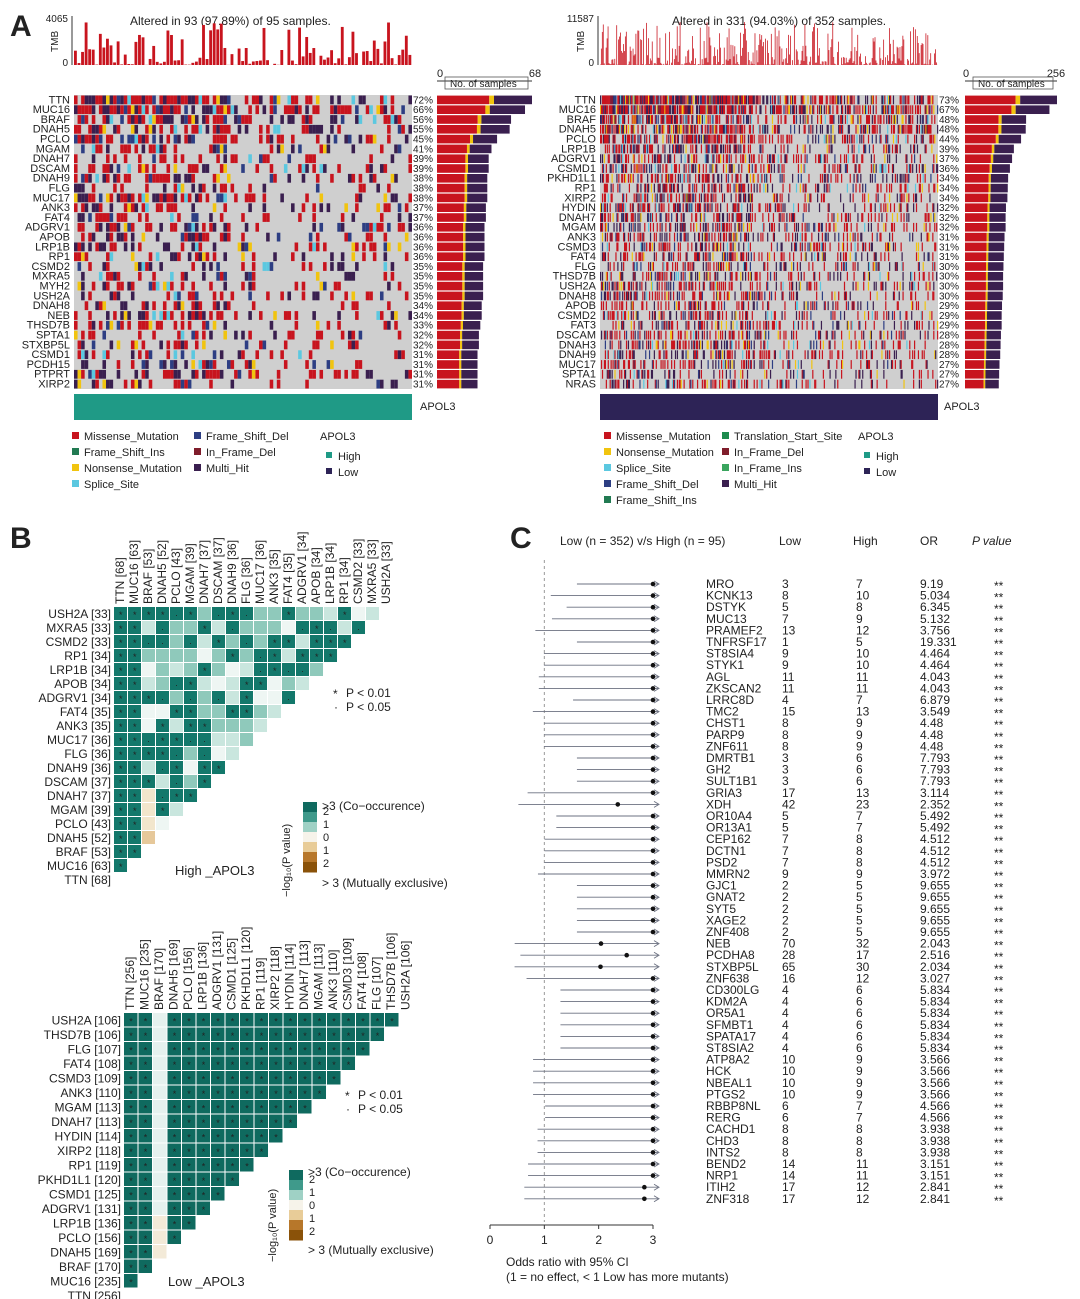 The width and height of the screenshot is (1080, 1299). Describe the element at coordinates (994, 315) in the screenshot. I see `count-bar-multihit` at that location.